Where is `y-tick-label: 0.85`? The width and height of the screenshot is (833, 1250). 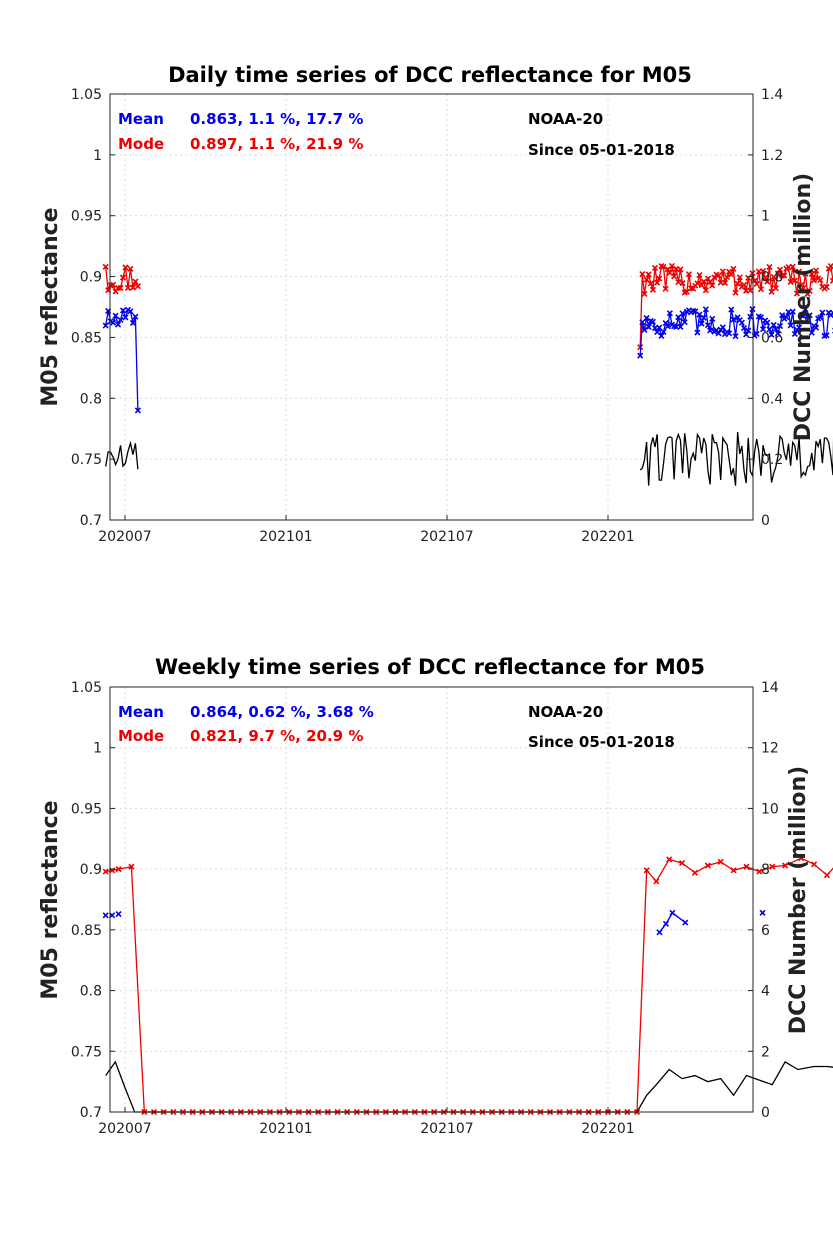
y-tick-label: 0.85 is located at coordinates (86, 931).